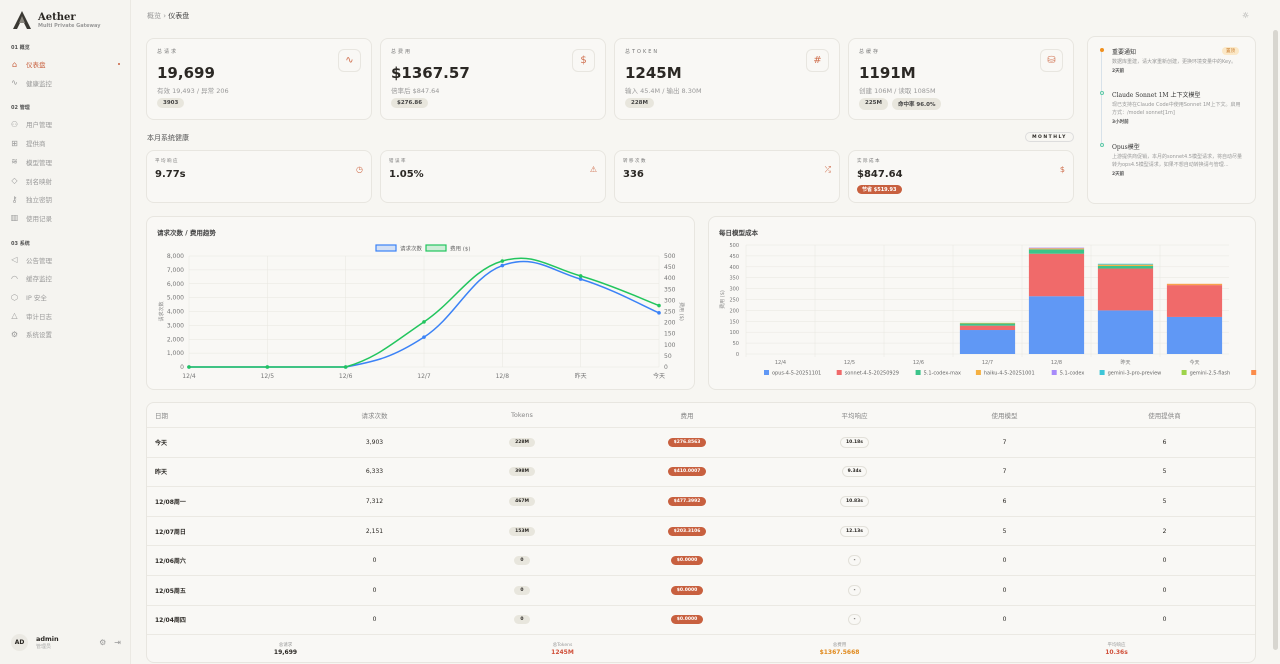 The height and width of the screenshot is (664, 1280). I want to click on kpi-chip: 228M, so click(639, 103).